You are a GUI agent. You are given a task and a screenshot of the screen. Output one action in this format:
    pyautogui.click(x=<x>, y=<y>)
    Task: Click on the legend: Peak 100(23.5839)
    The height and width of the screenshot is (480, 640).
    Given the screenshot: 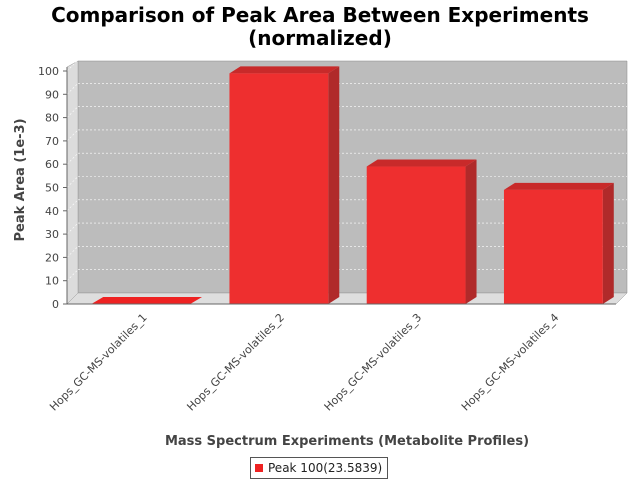 What is the action you would take?
    pyautogui.click(x=319, y=468)
    